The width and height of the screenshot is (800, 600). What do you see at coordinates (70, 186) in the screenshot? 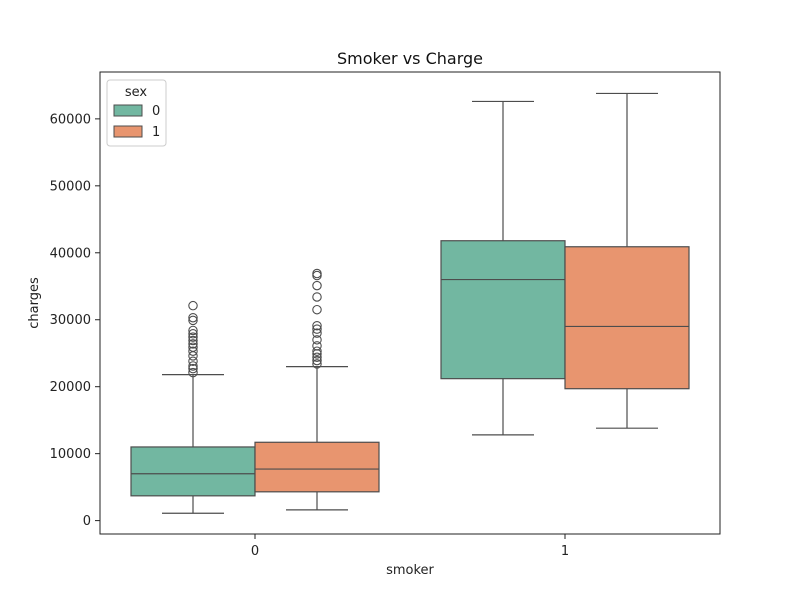
I see `y-tick-label: 50000` at bounding box center [70, 186].